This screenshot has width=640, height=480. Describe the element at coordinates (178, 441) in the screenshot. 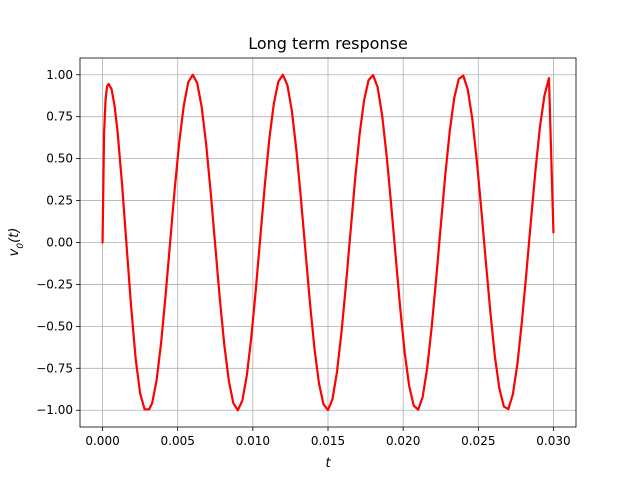

I see `x-tick-label: 0.005` at that location.